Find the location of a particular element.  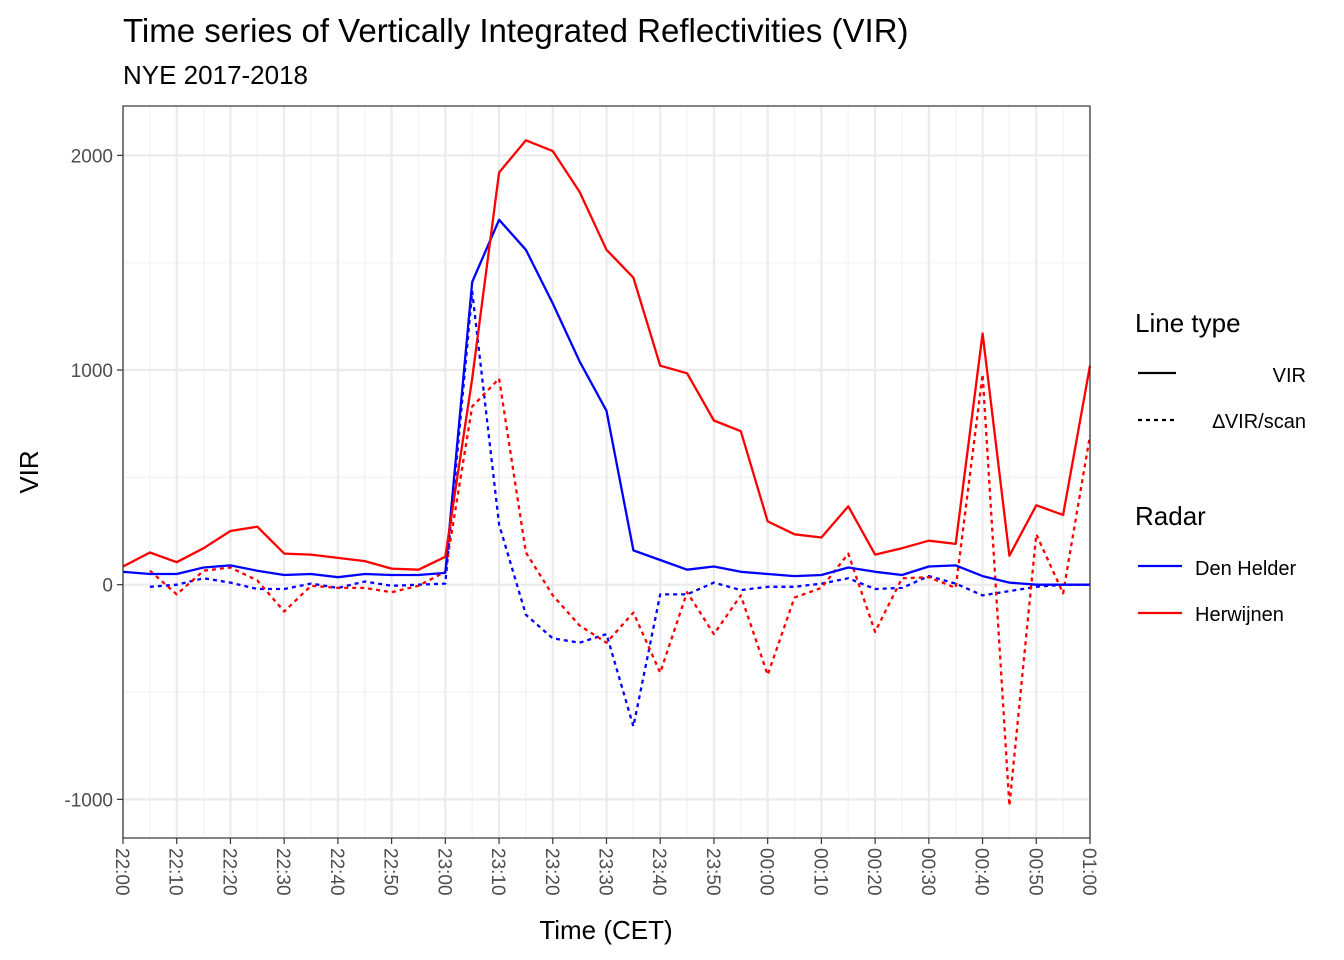

legend-label-den-helder: Den Helder is located at coordinates (1246, 569).